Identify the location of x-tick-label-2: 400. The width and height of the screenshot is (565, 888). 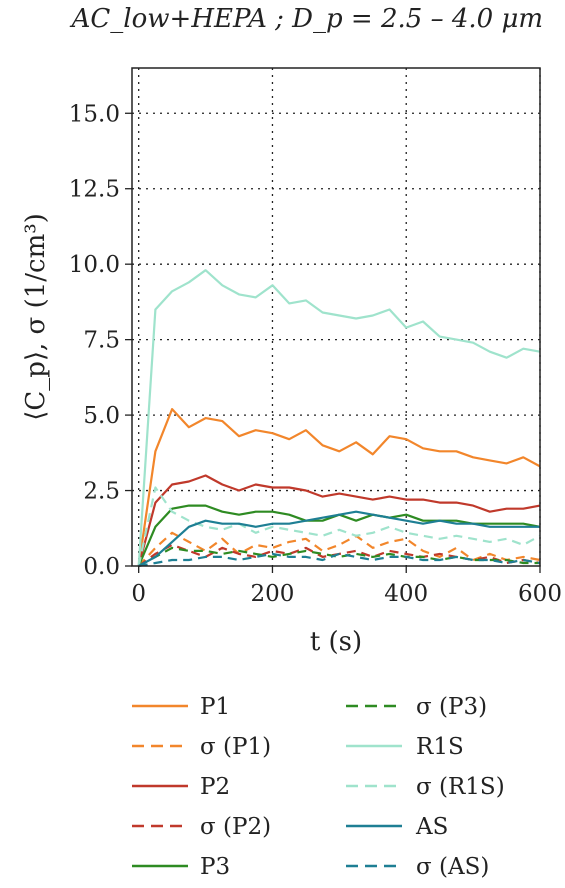
(406, 594).